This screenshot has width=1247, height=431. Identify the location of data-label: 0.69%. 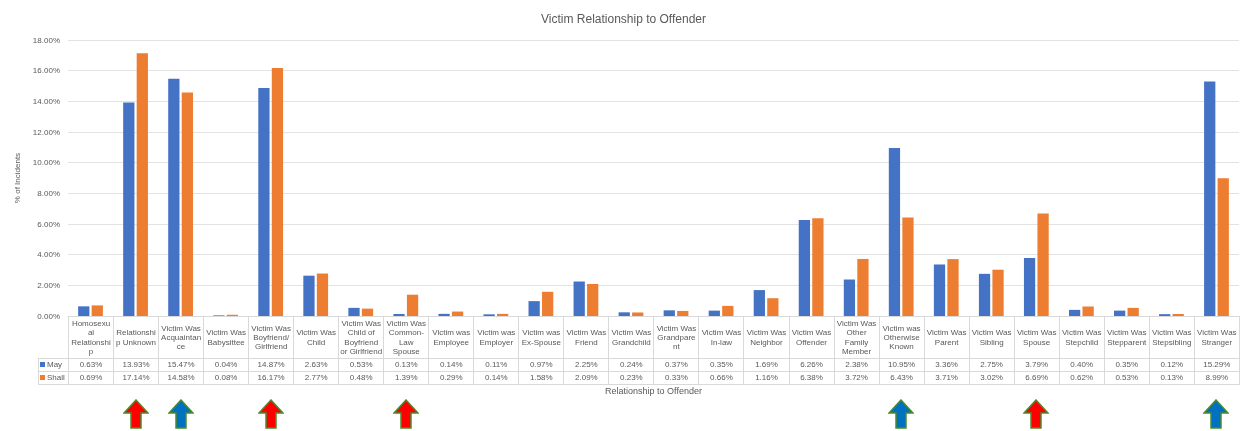
(91, 378).